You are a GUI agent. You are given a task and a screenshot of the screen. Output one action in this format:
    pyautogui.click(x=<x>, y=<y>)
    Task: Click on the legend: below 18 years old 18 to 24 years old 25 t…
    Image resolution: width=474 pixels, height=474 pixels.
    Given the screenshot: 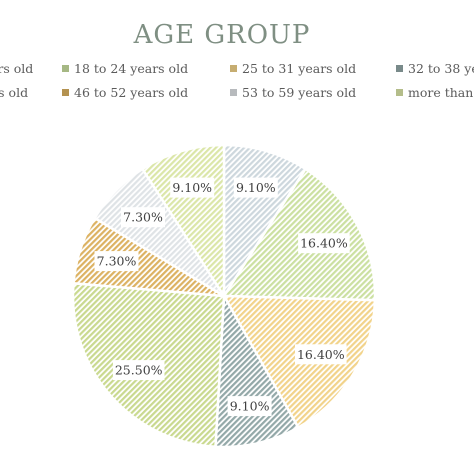 What is the action you would take?
    pyautogui.click(x=237, y=80)
    